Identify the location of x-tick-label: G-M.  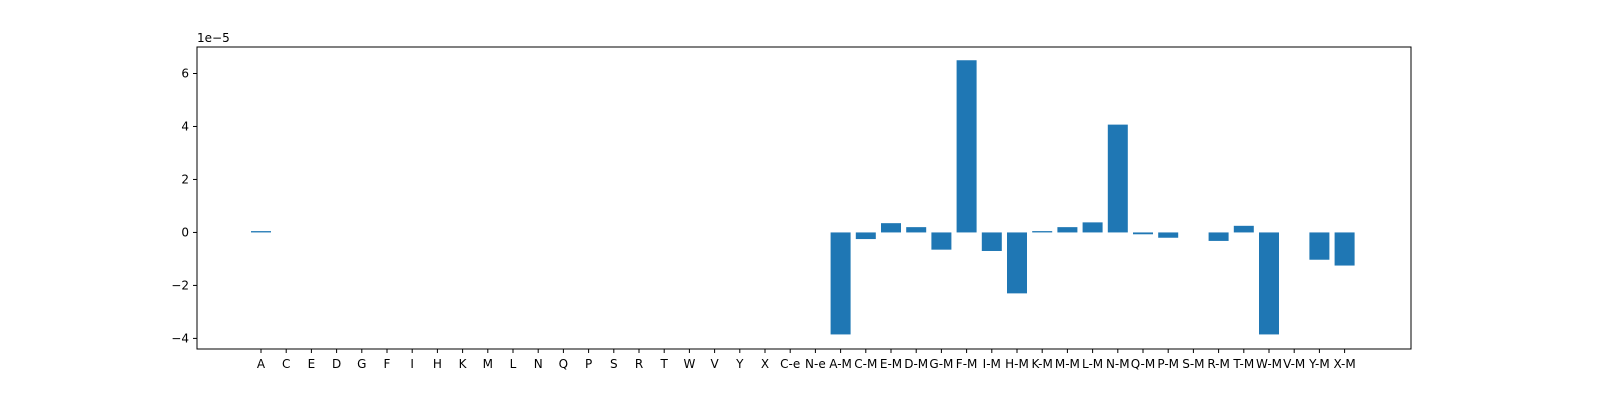
(941, 364).